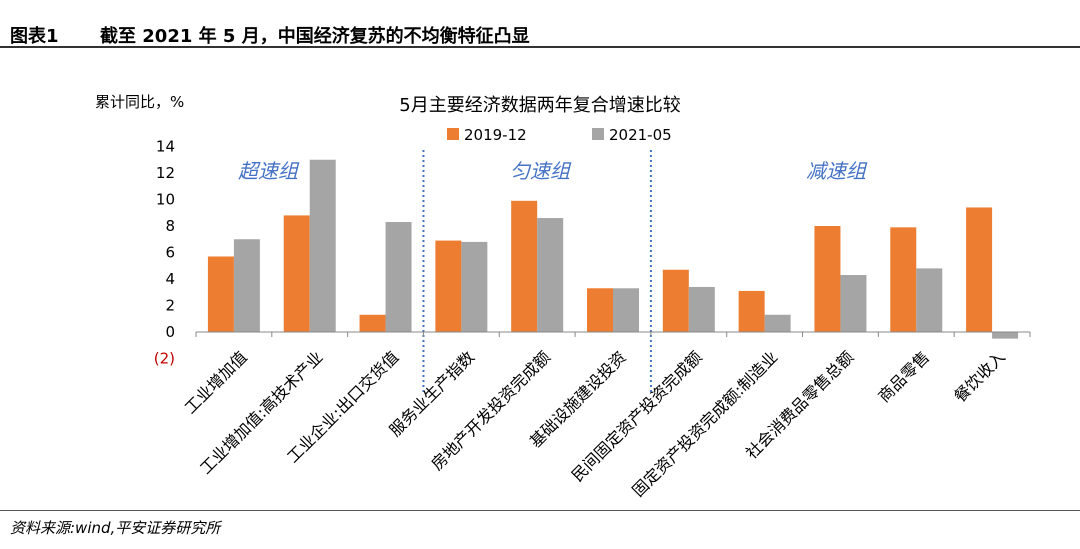 This screenshot has height=549, width=1080. I want to click on chart-title: 5月主要经济数据两年复合增速比较, so click(539, 105).